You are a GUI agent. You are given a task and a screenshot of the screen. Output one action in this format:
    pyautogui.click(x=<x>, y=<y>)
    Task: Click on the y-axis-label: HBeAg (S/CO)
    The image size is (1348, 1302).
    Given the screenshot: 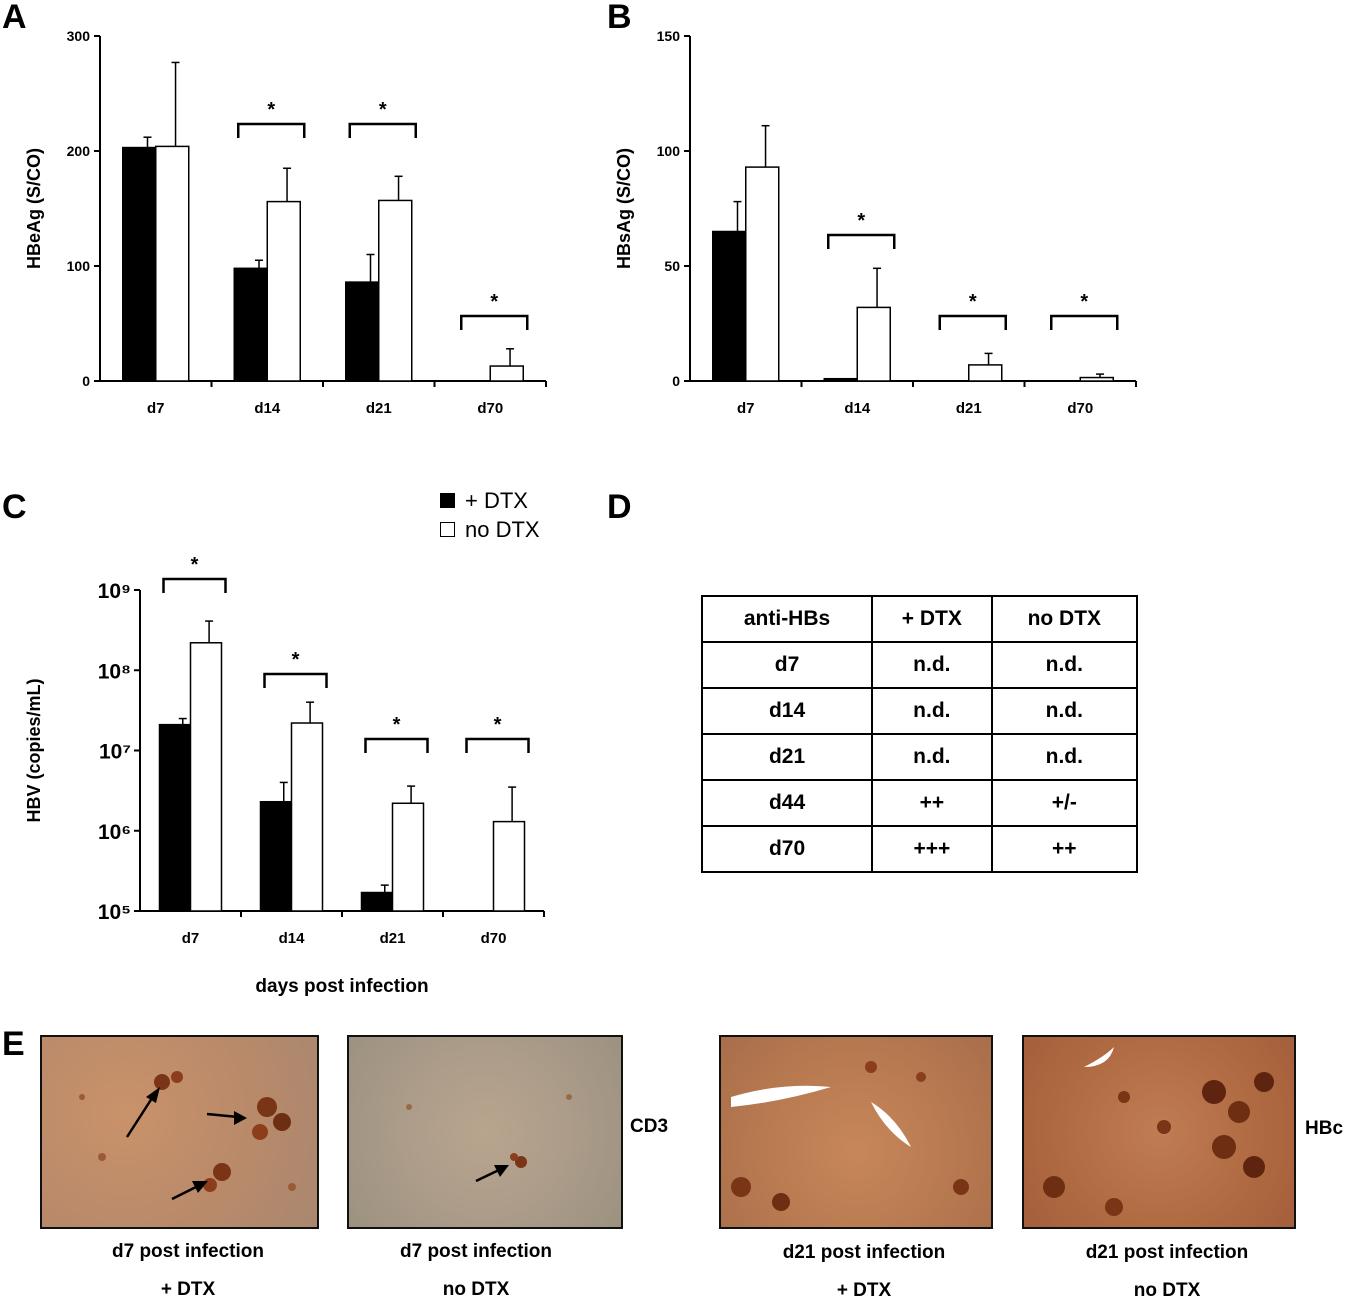 What is the action you would take?
    pyautogui.click(x=34, y=208)
    